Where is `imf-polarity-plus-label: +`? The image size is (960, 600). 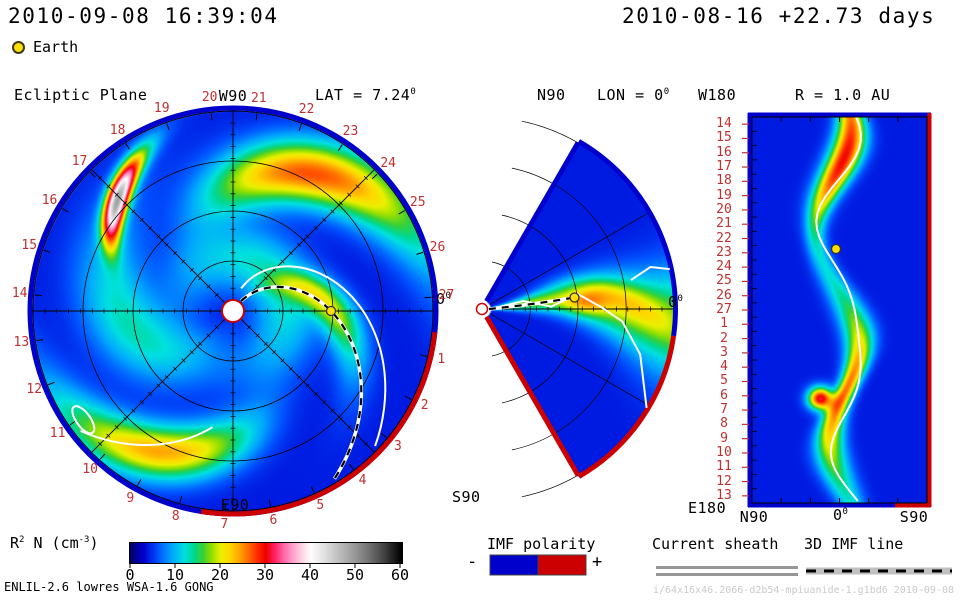
imf-polarity-plus-label: + is located at coordinates (597, 562).